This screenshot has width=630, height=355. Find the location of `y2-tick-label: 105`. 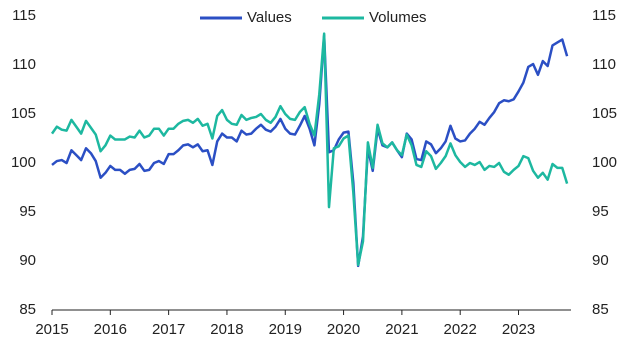

y2-tick-label: 105 is located at coordinates (604, 113).